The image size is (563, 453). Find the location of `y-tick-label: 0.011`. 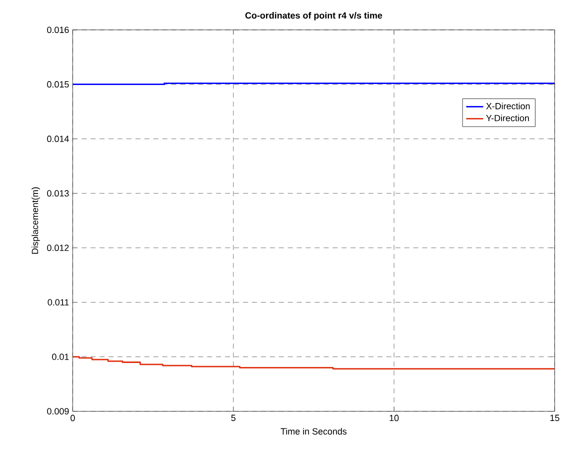

y-tick-label: 0.011 is located at coordinates (58, 302).